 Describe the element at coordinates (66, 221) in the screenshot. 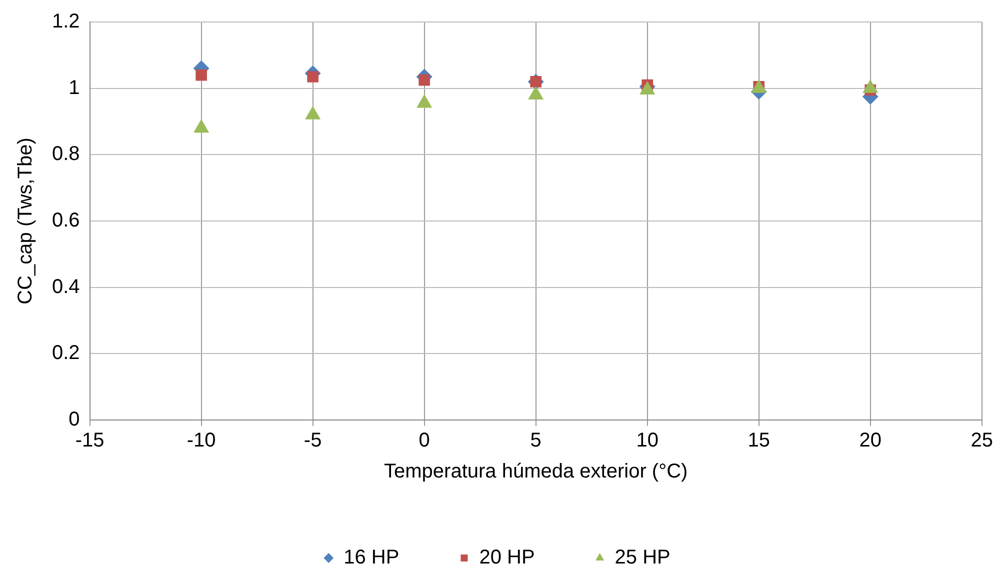

I see `y-tick-label: 0.6` at that location.